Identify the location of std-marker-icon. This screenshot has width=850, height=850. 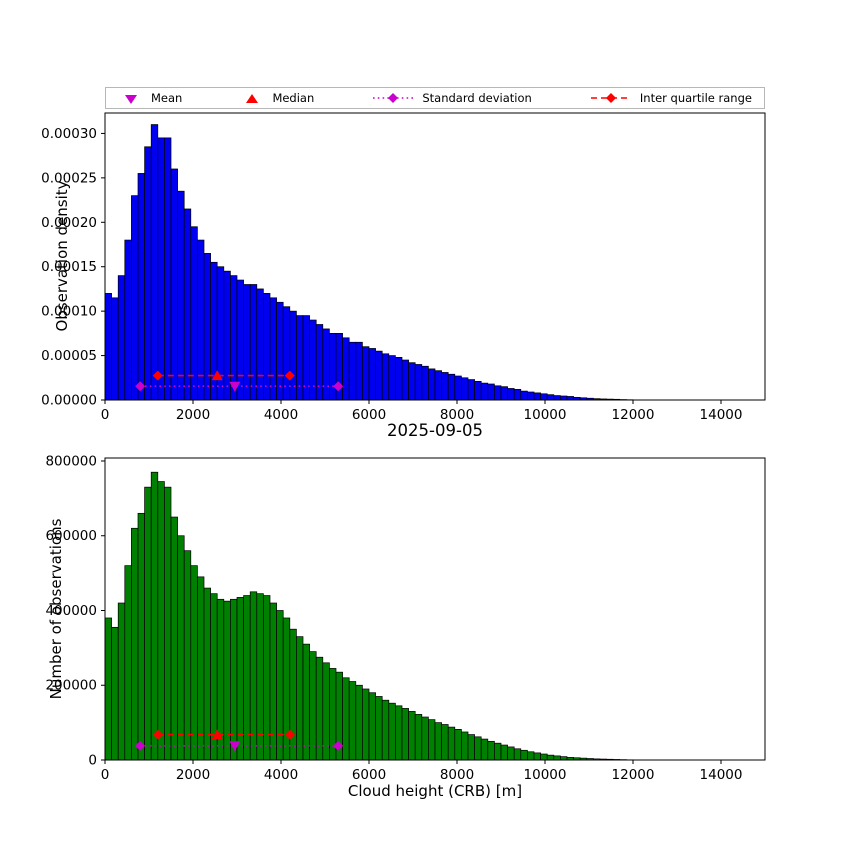
(393, 98).